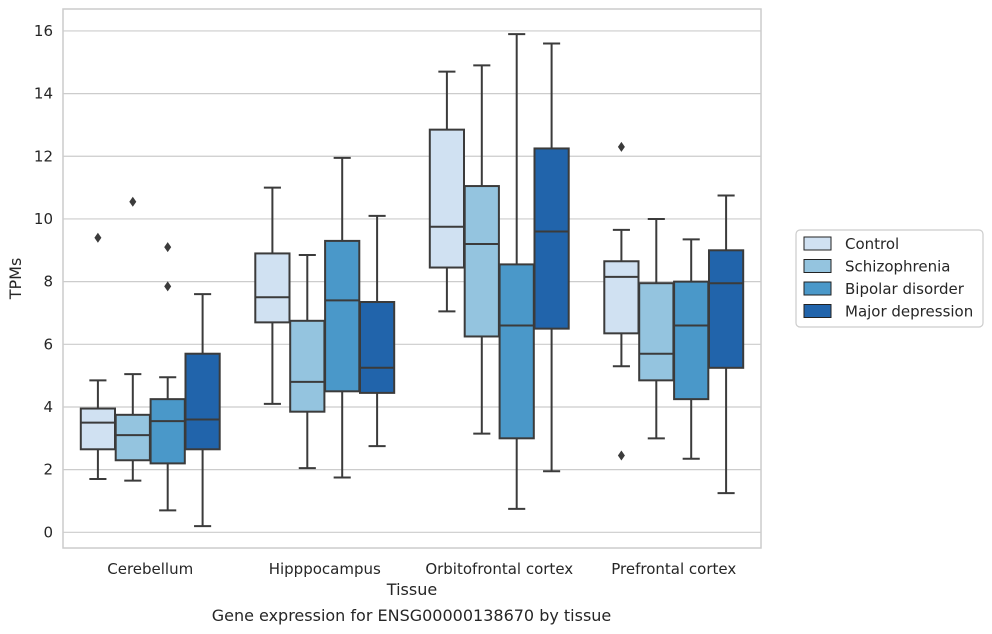 This screenshot has width=992, height=634. Describe the element at coordinates (43, 31) in the screenshot. I see `y-tick-label: 16` at that location.